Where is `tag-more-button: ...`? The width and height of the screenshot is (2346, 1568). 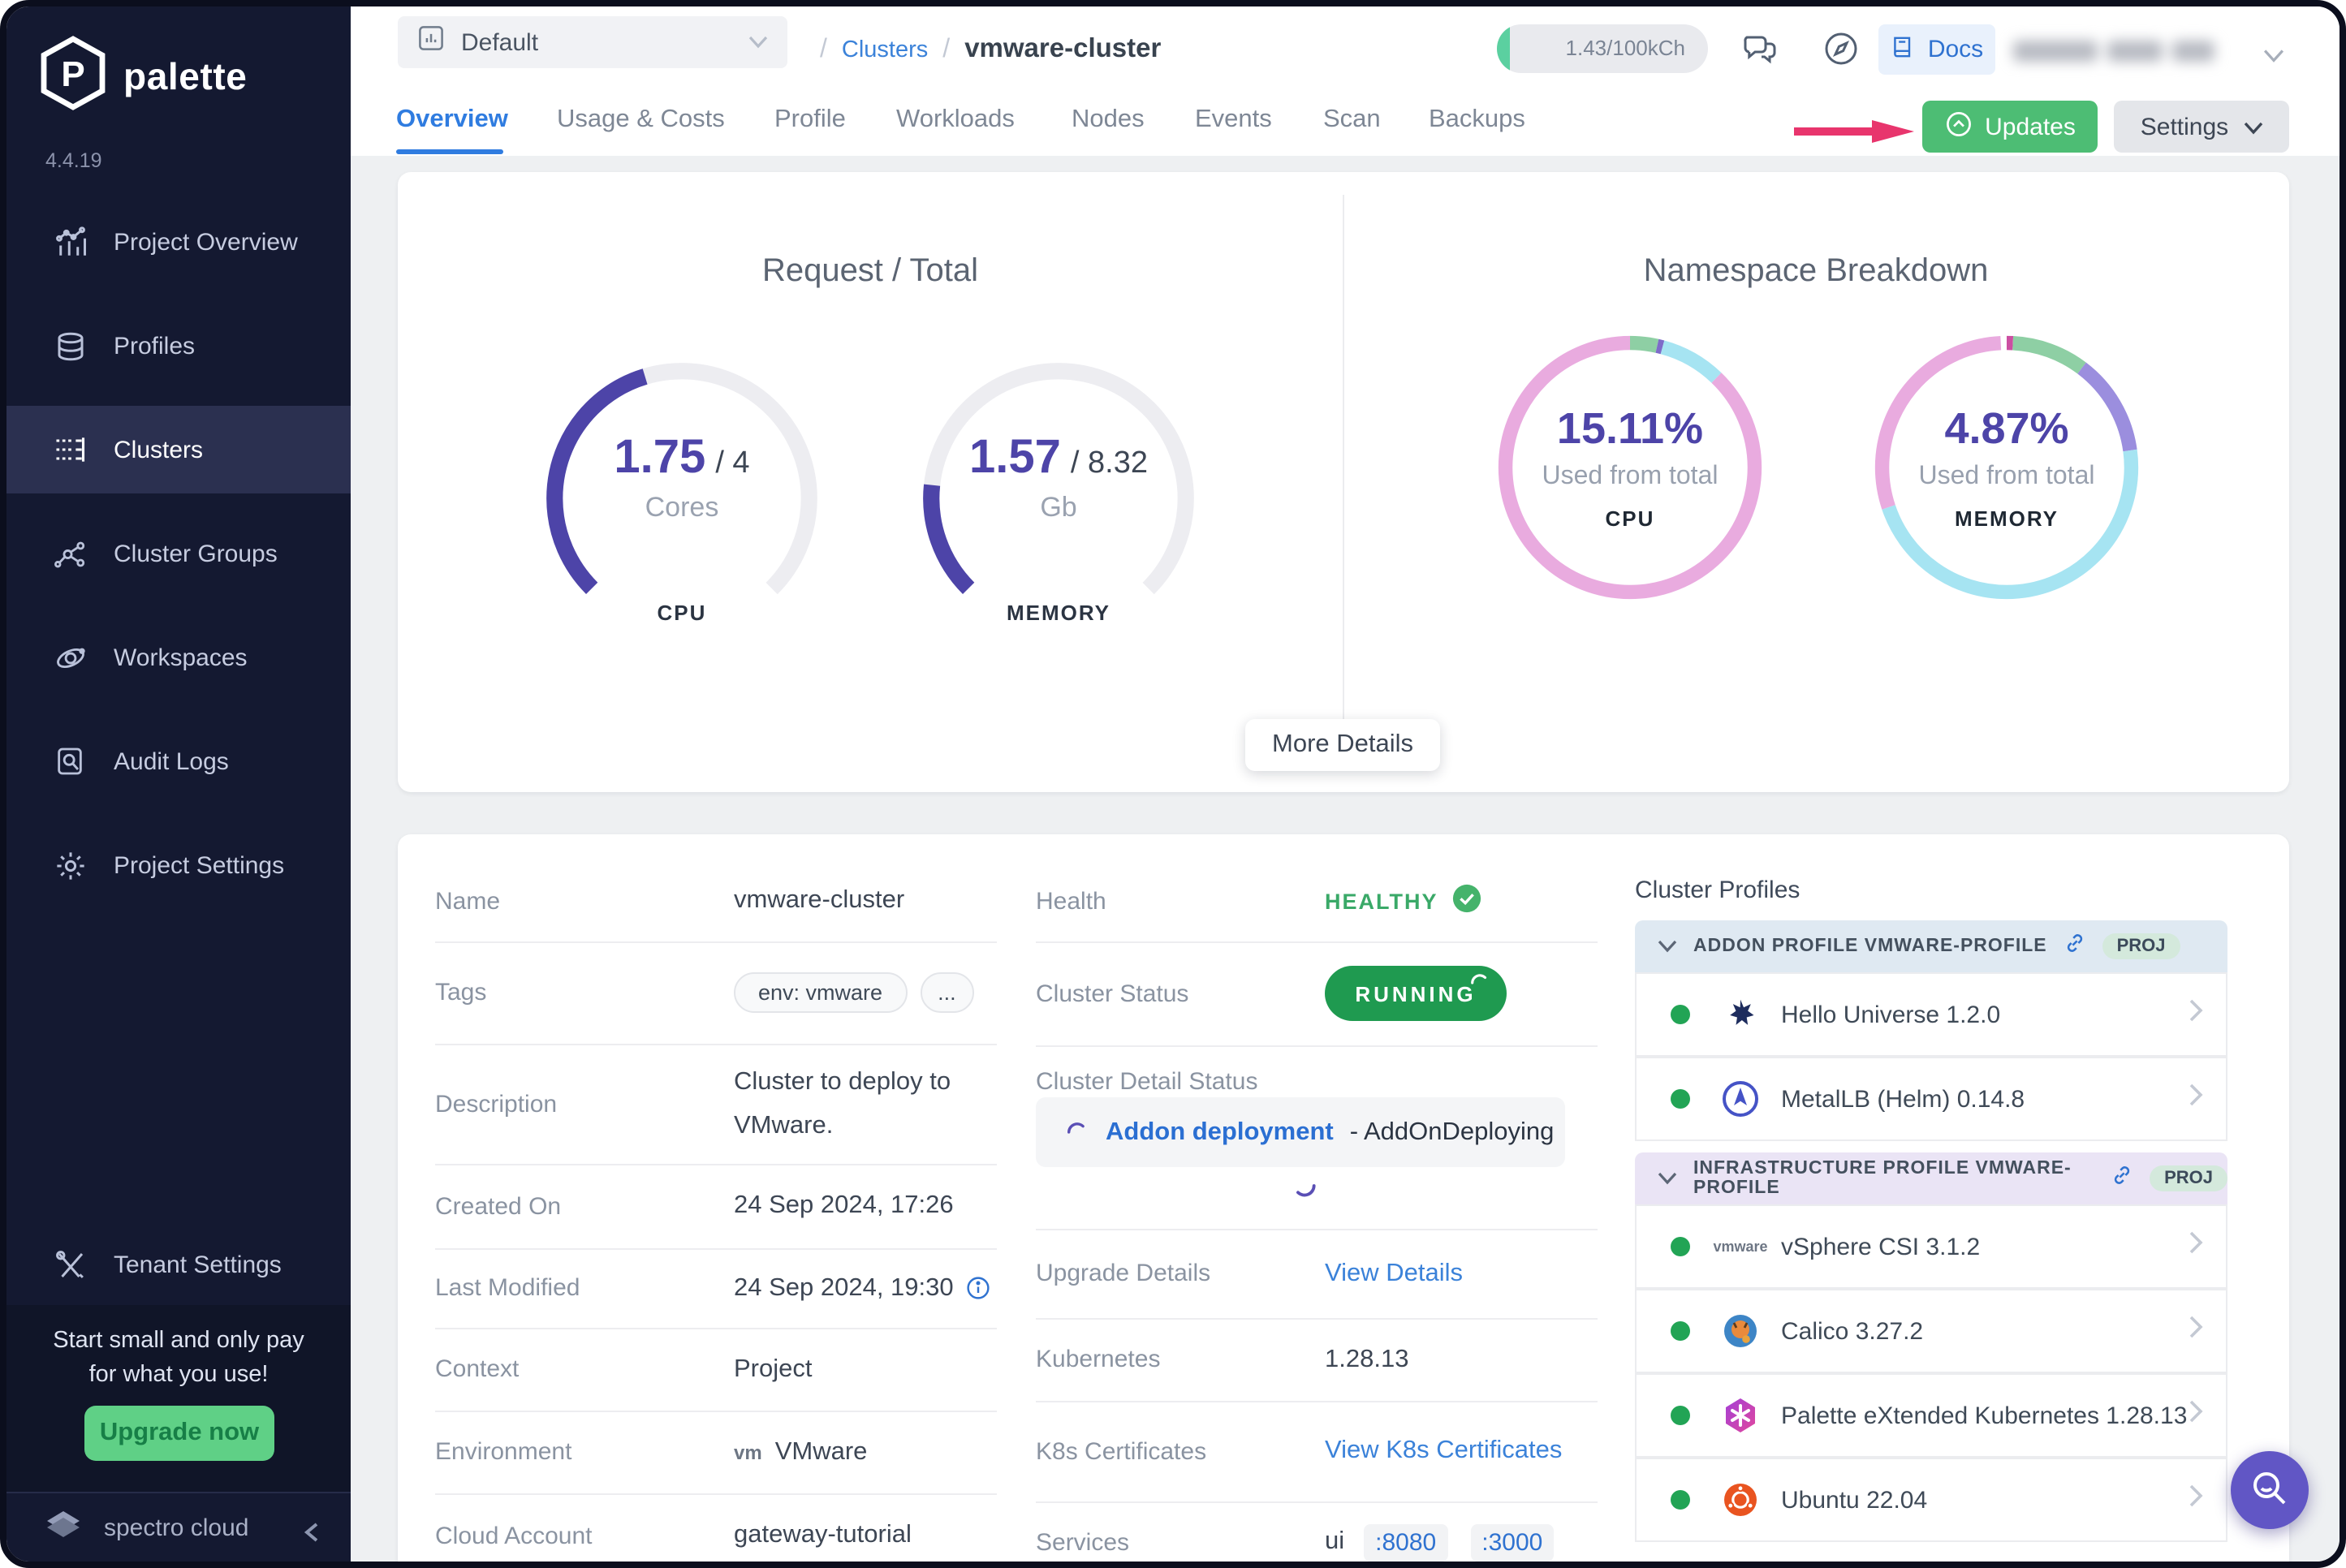 tag-more-button: ... is located at coordinates (947, 993).